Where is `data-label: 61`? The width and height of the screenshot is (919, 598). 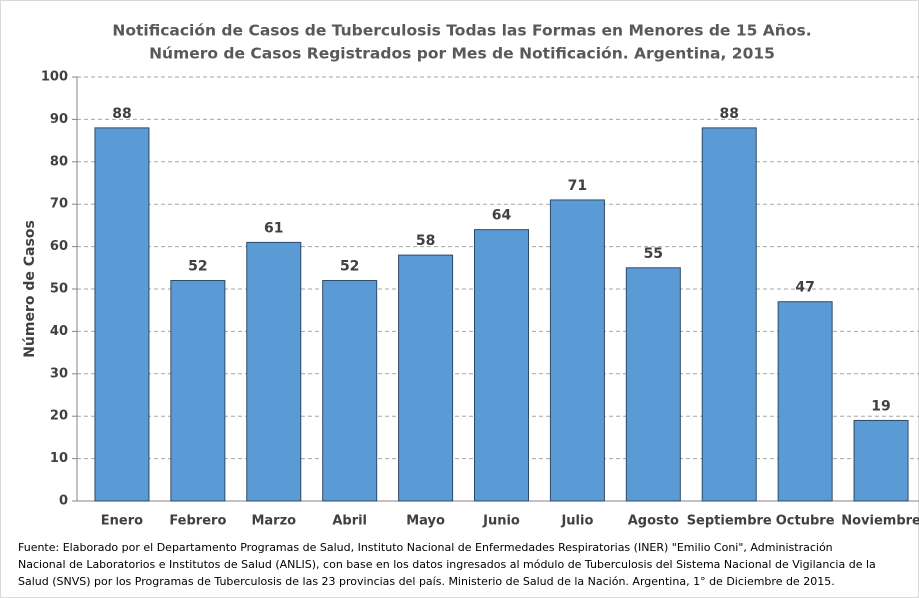
data-label: 61 is located at coordinates (273, 228).